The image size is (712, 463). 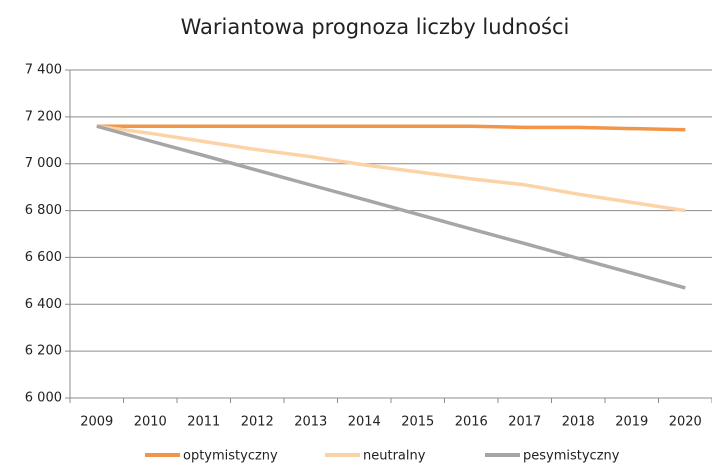 What do you see at coordinates (310, 422) in the screenshot?
I see `x-tick-label: 2013` at bounding box center [310, 422].